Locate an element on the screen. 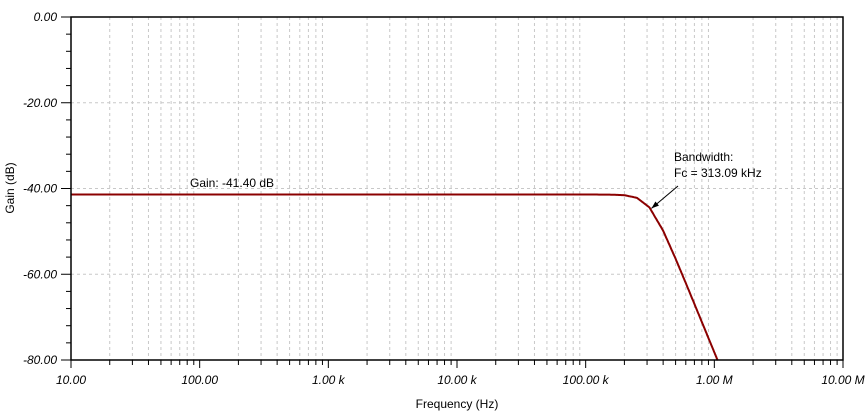 The width and height of the screenshot is (866, 417). y-tick-label: 0.00 is located at coordinates (46, 17).